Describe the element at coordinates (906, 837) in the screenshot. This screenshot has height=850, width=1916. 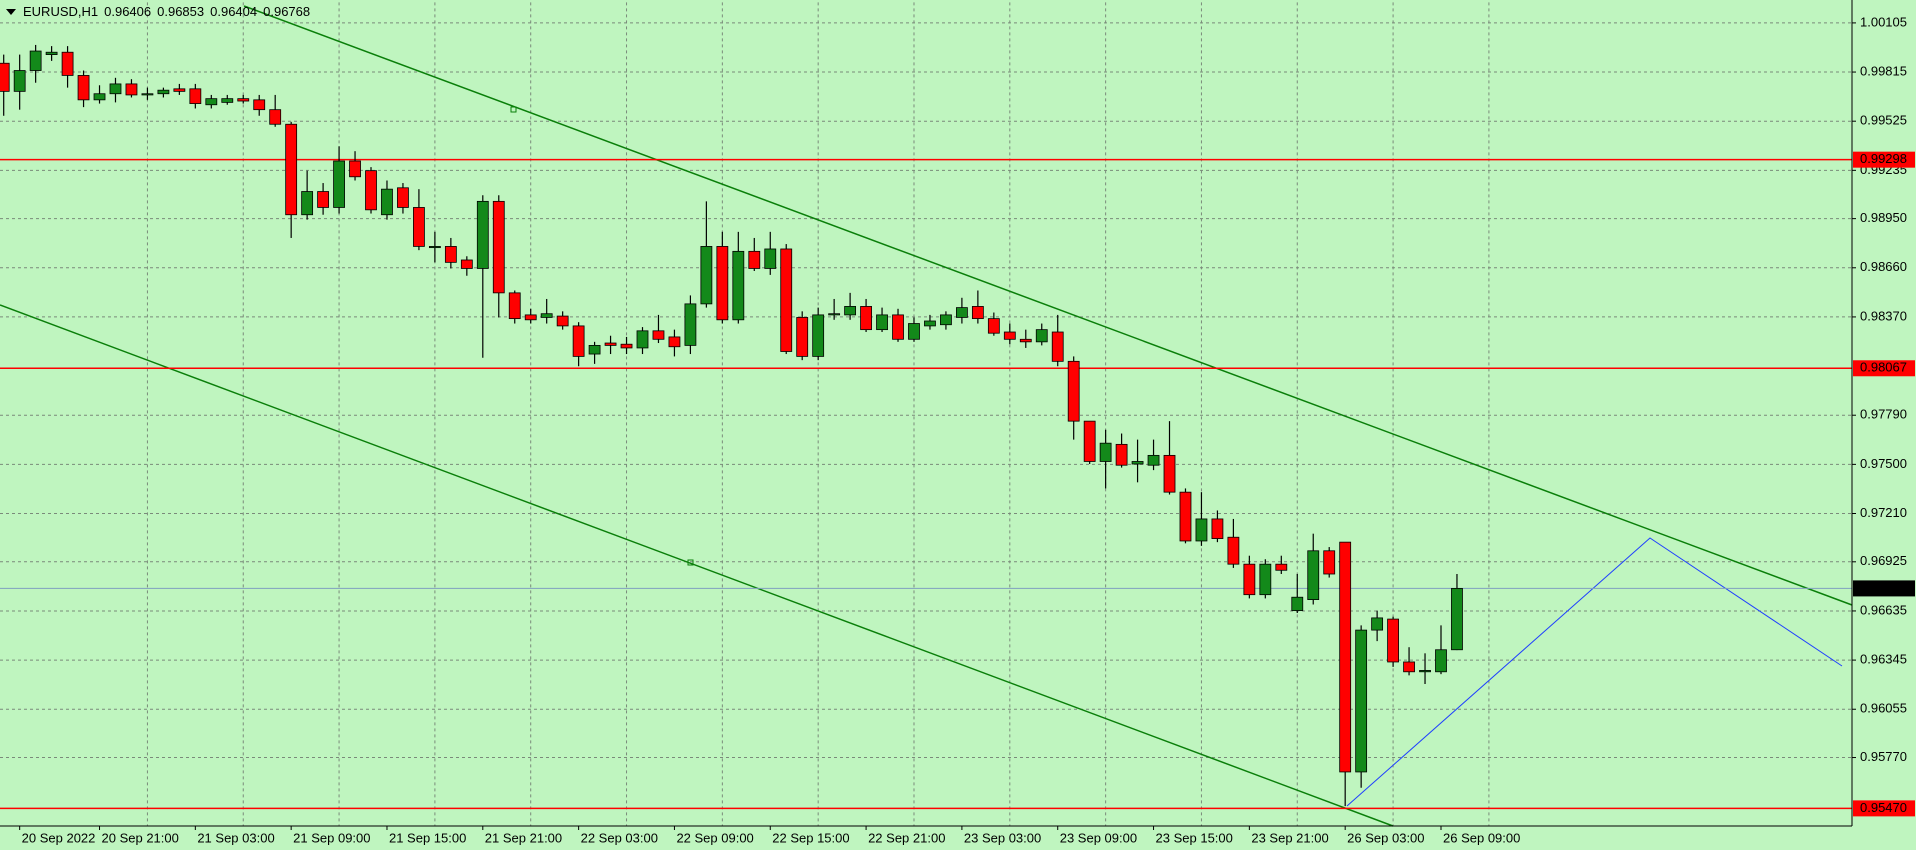
I see `x-tick-label: 22 Sep 21:00` at that location.